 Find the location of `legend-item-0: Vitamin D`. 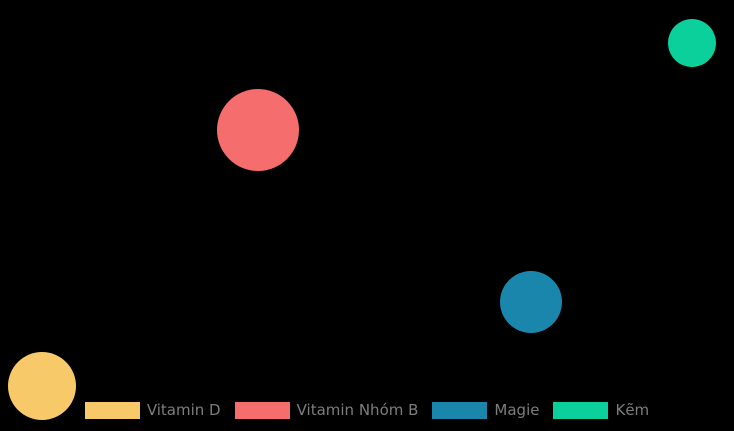

legend-item-0: Vitamin D is located at coordinates (152, 409).